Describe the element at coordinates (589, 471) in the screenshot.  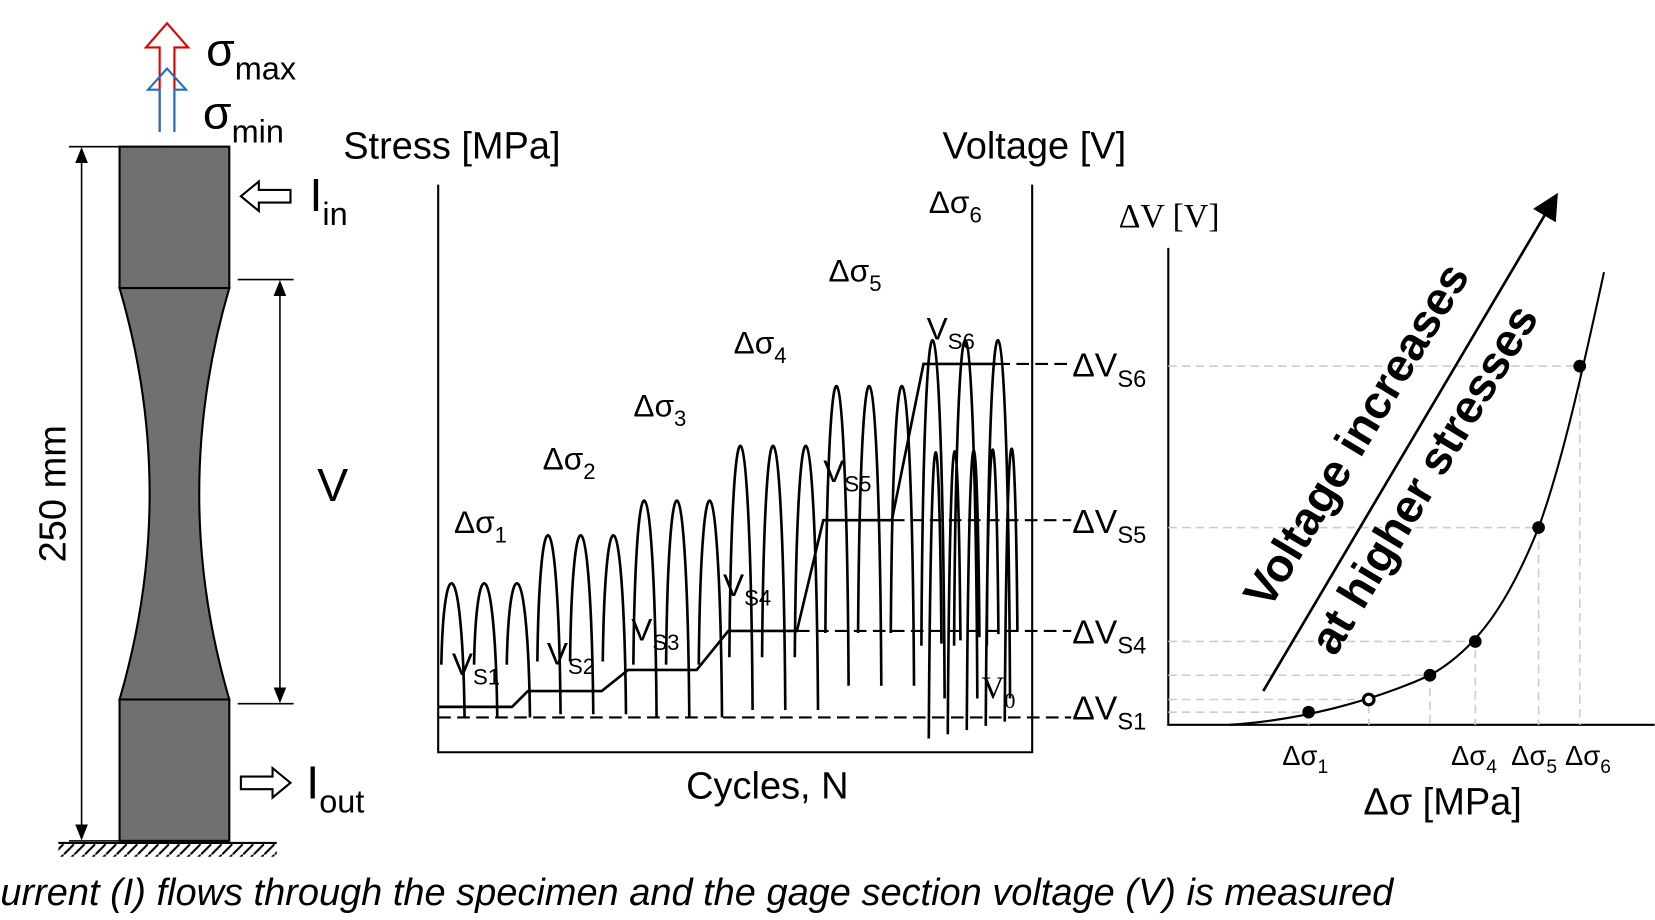
I see `label-sub: 2` at that location.